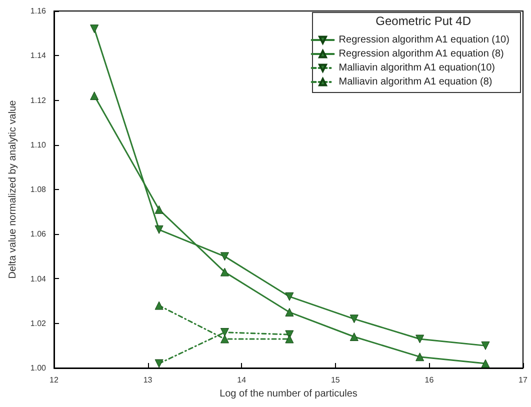 This screenshot has width=531, height=407. What do you see at coordinates (13, 189) in the screenshot?
I see `y-axis-title: Delta value normalized by analytic value` at bounding box center [13, 189].